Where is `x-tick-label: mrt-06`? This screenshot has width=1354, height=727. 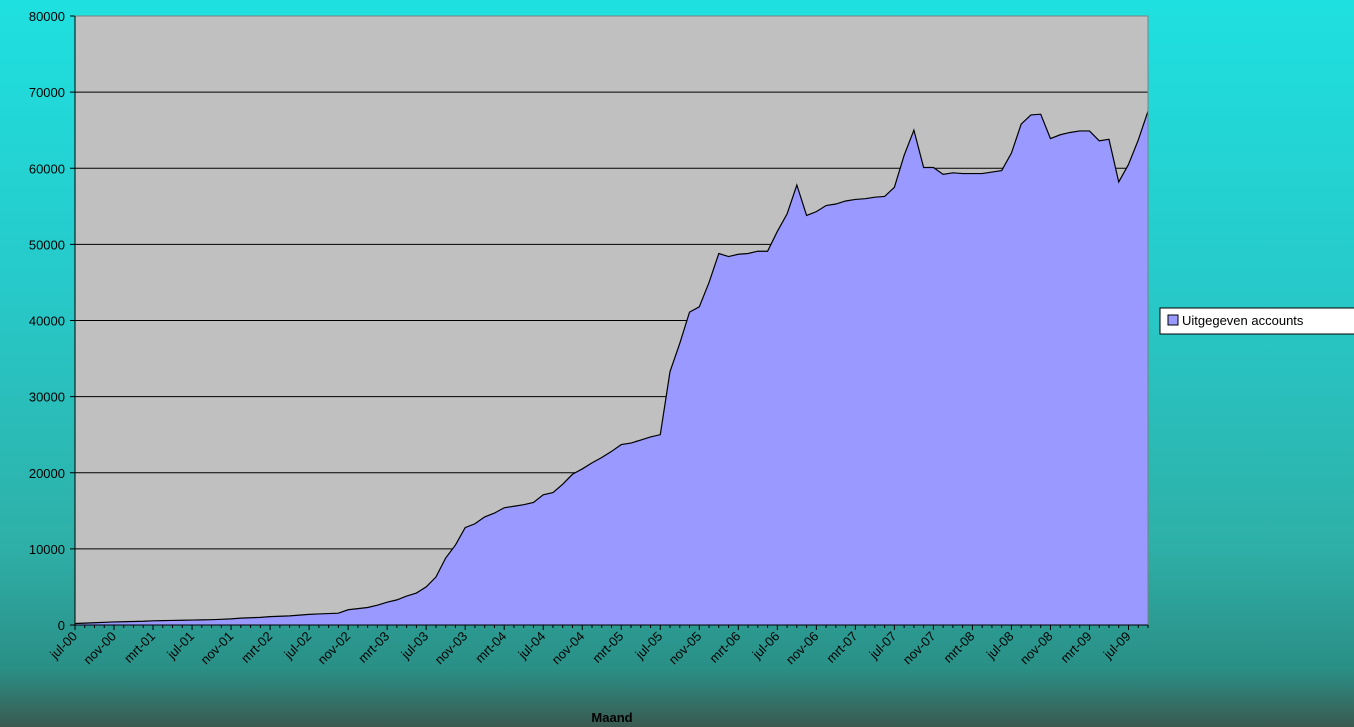
x-tick-label: mrt-06 is located at coordinates (724, 647).